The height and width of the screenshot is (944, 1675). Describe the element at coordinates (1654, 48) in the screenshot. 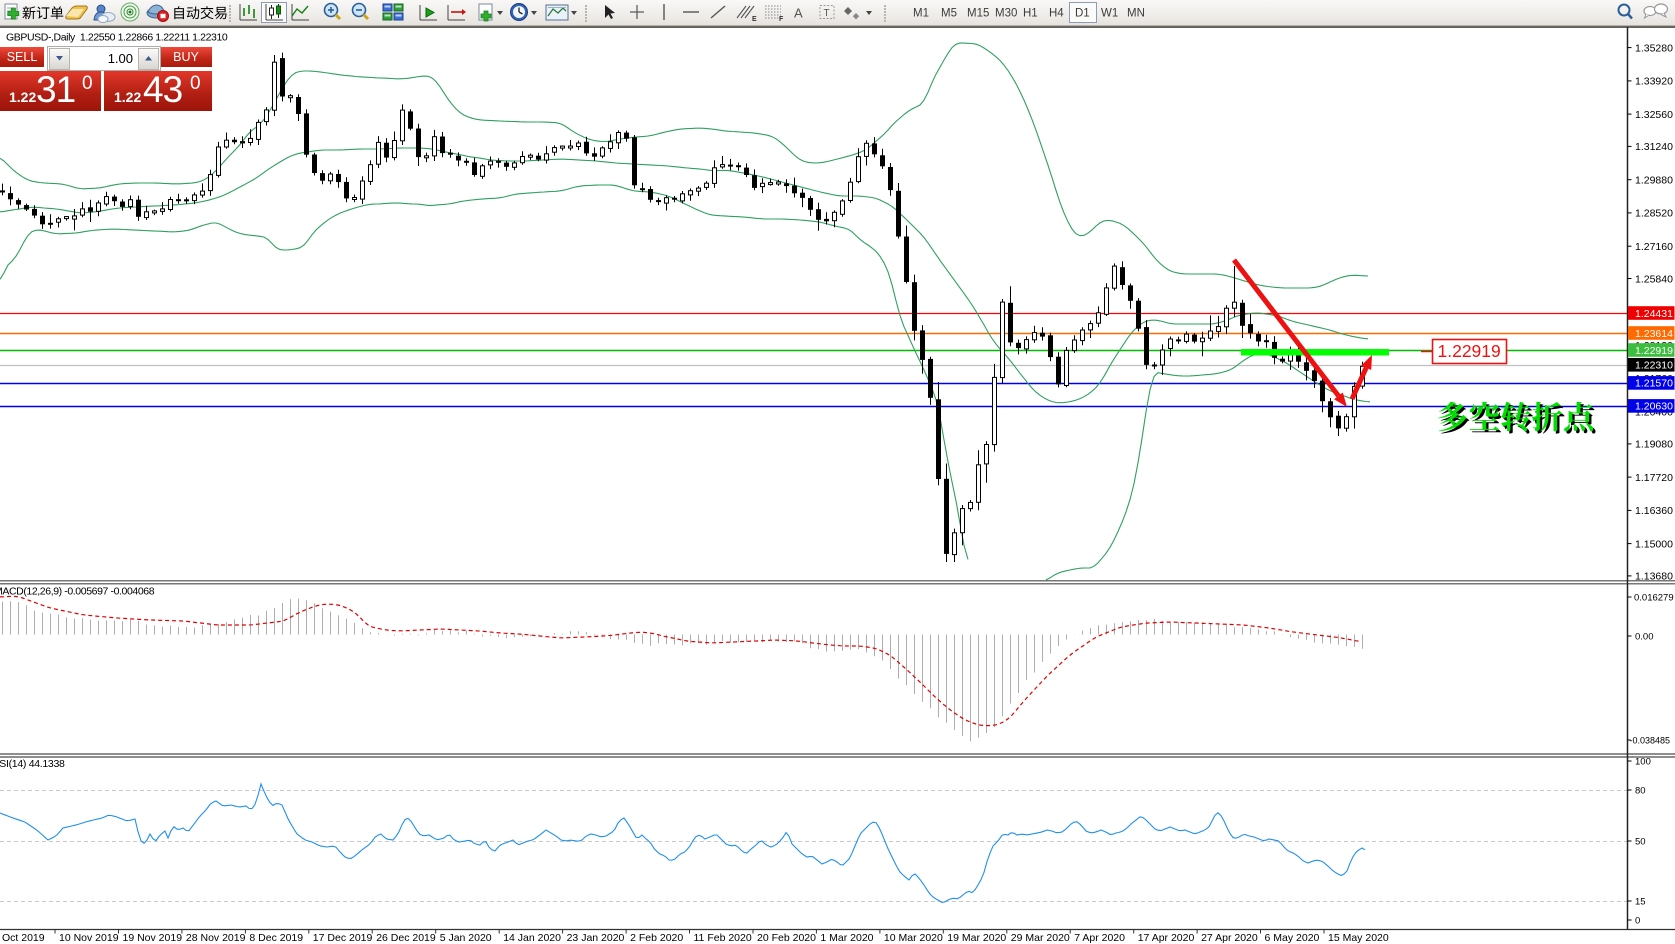

I see `svg-text: 1.35280` at that location.